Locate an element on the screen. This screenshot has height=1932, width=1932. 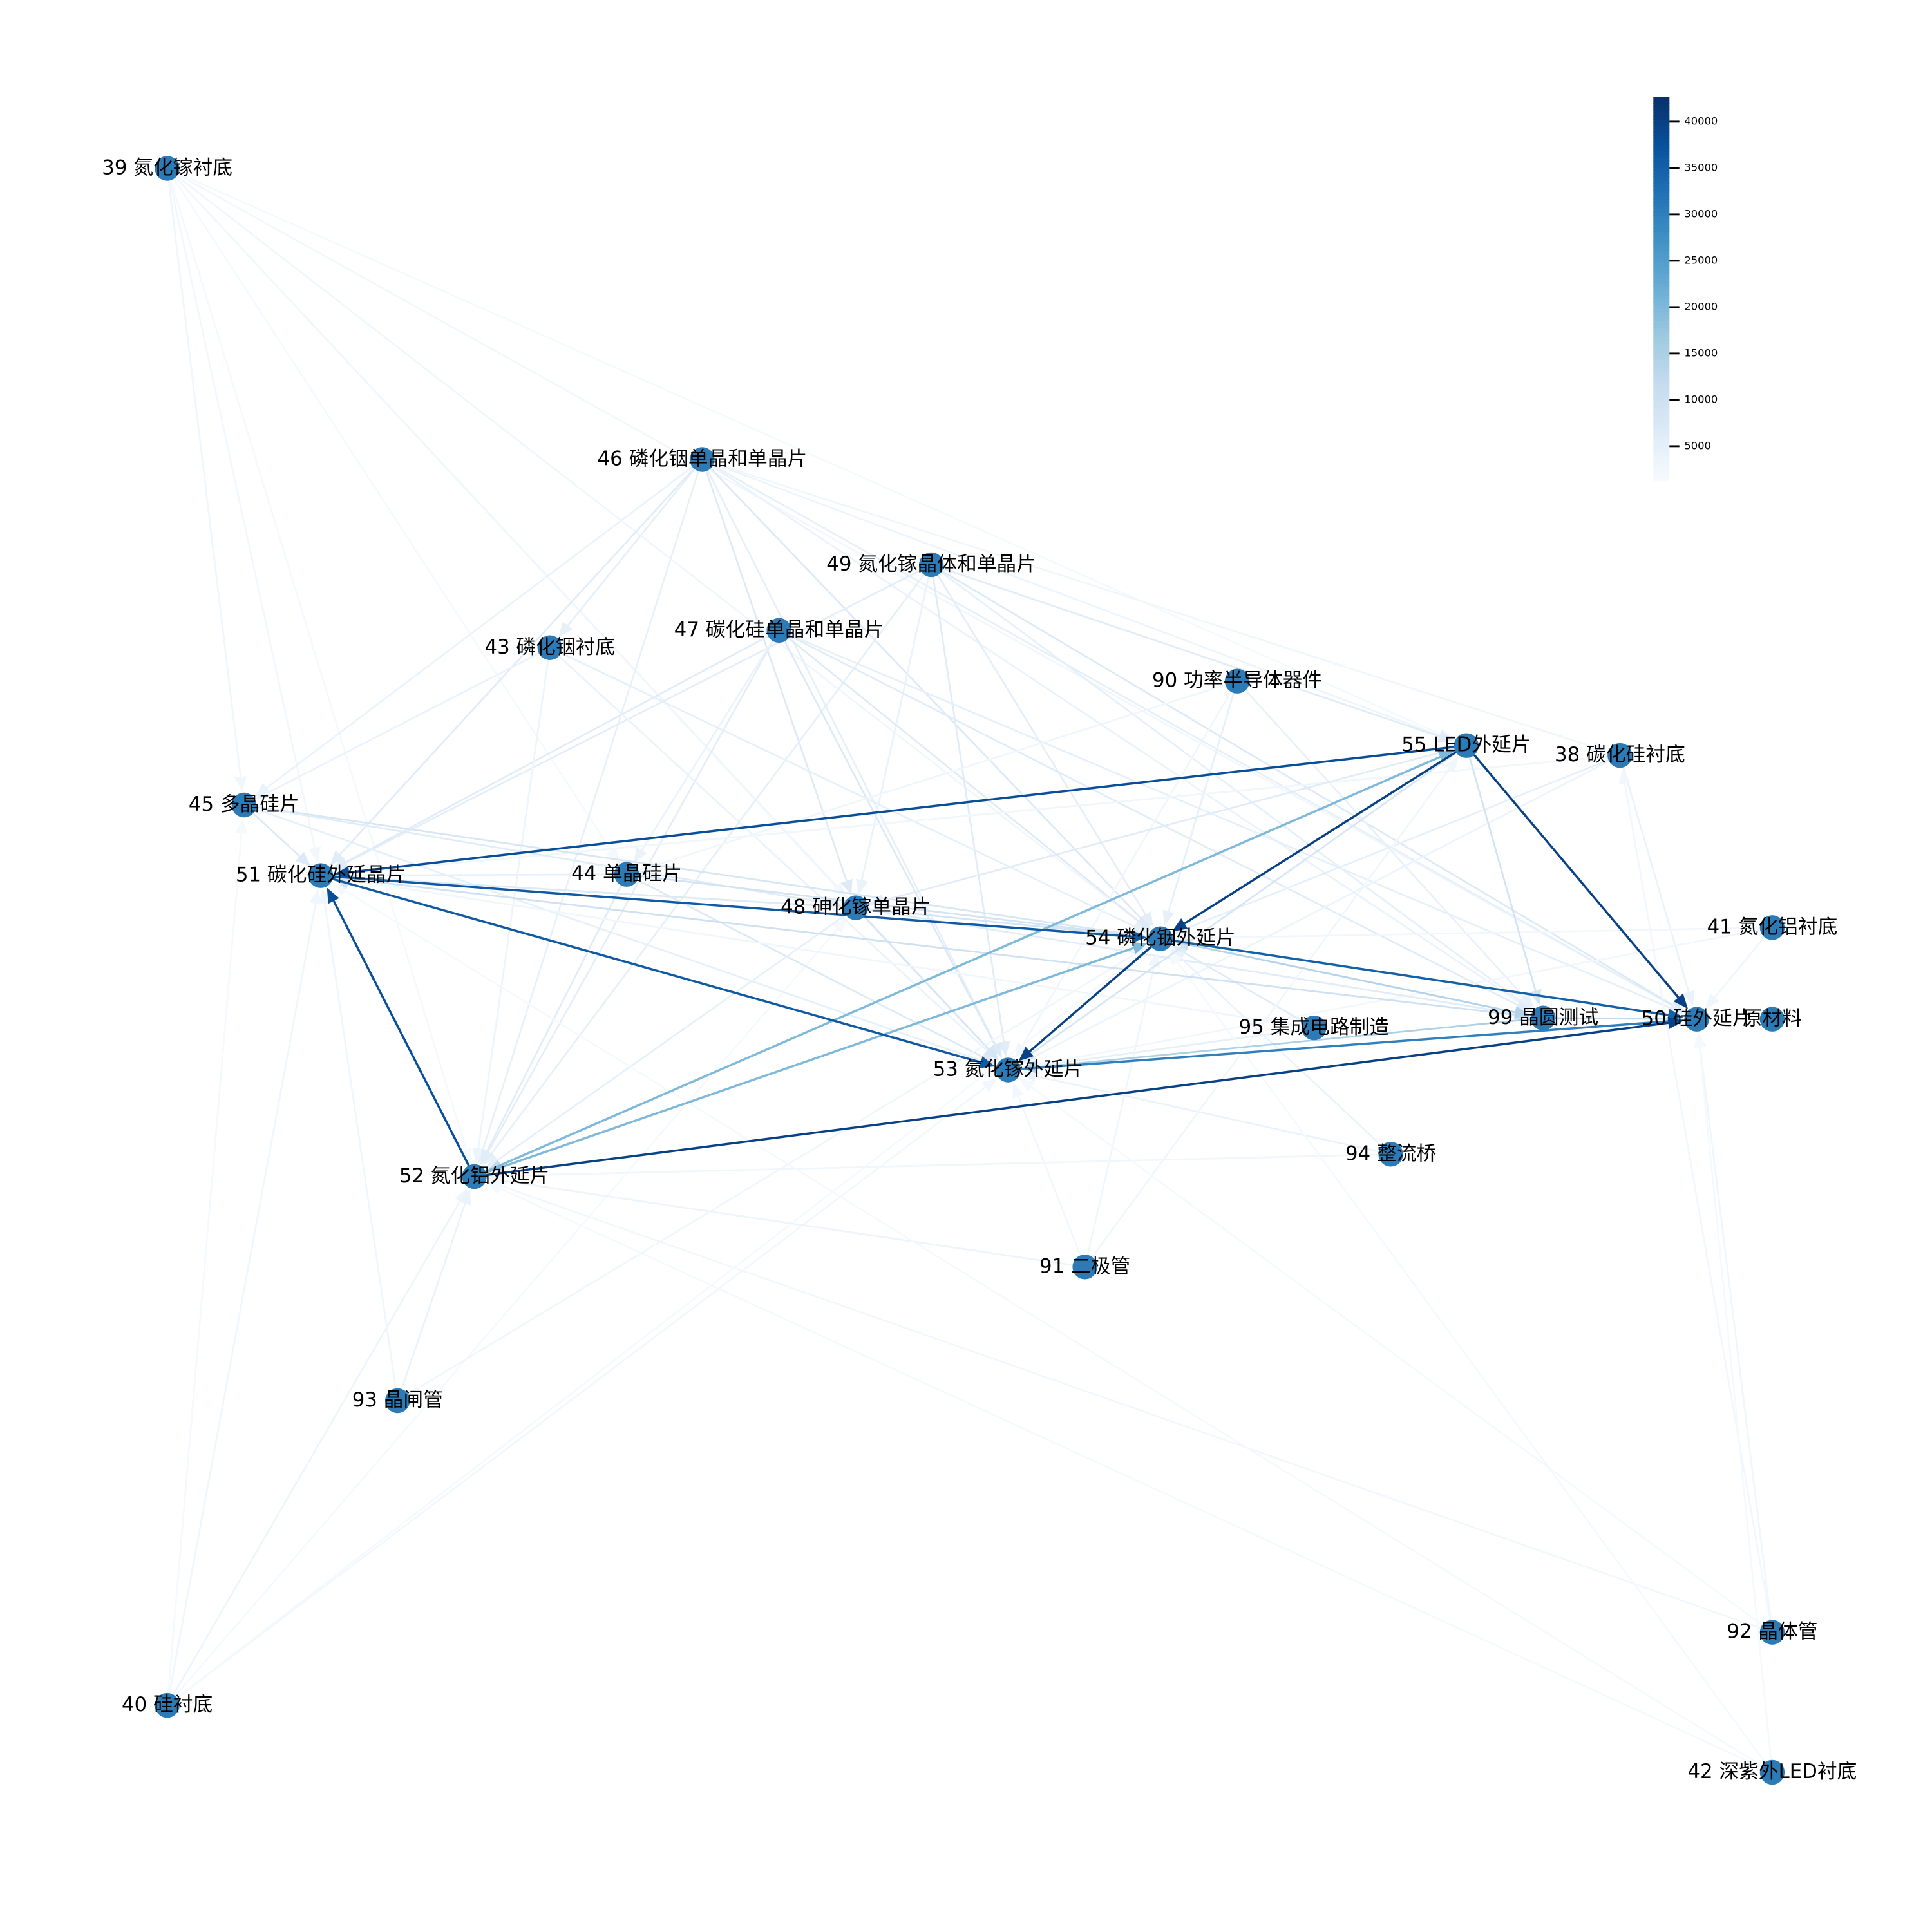
colorbar-tick-label: 35000 is located at coordinates (1701, 167).